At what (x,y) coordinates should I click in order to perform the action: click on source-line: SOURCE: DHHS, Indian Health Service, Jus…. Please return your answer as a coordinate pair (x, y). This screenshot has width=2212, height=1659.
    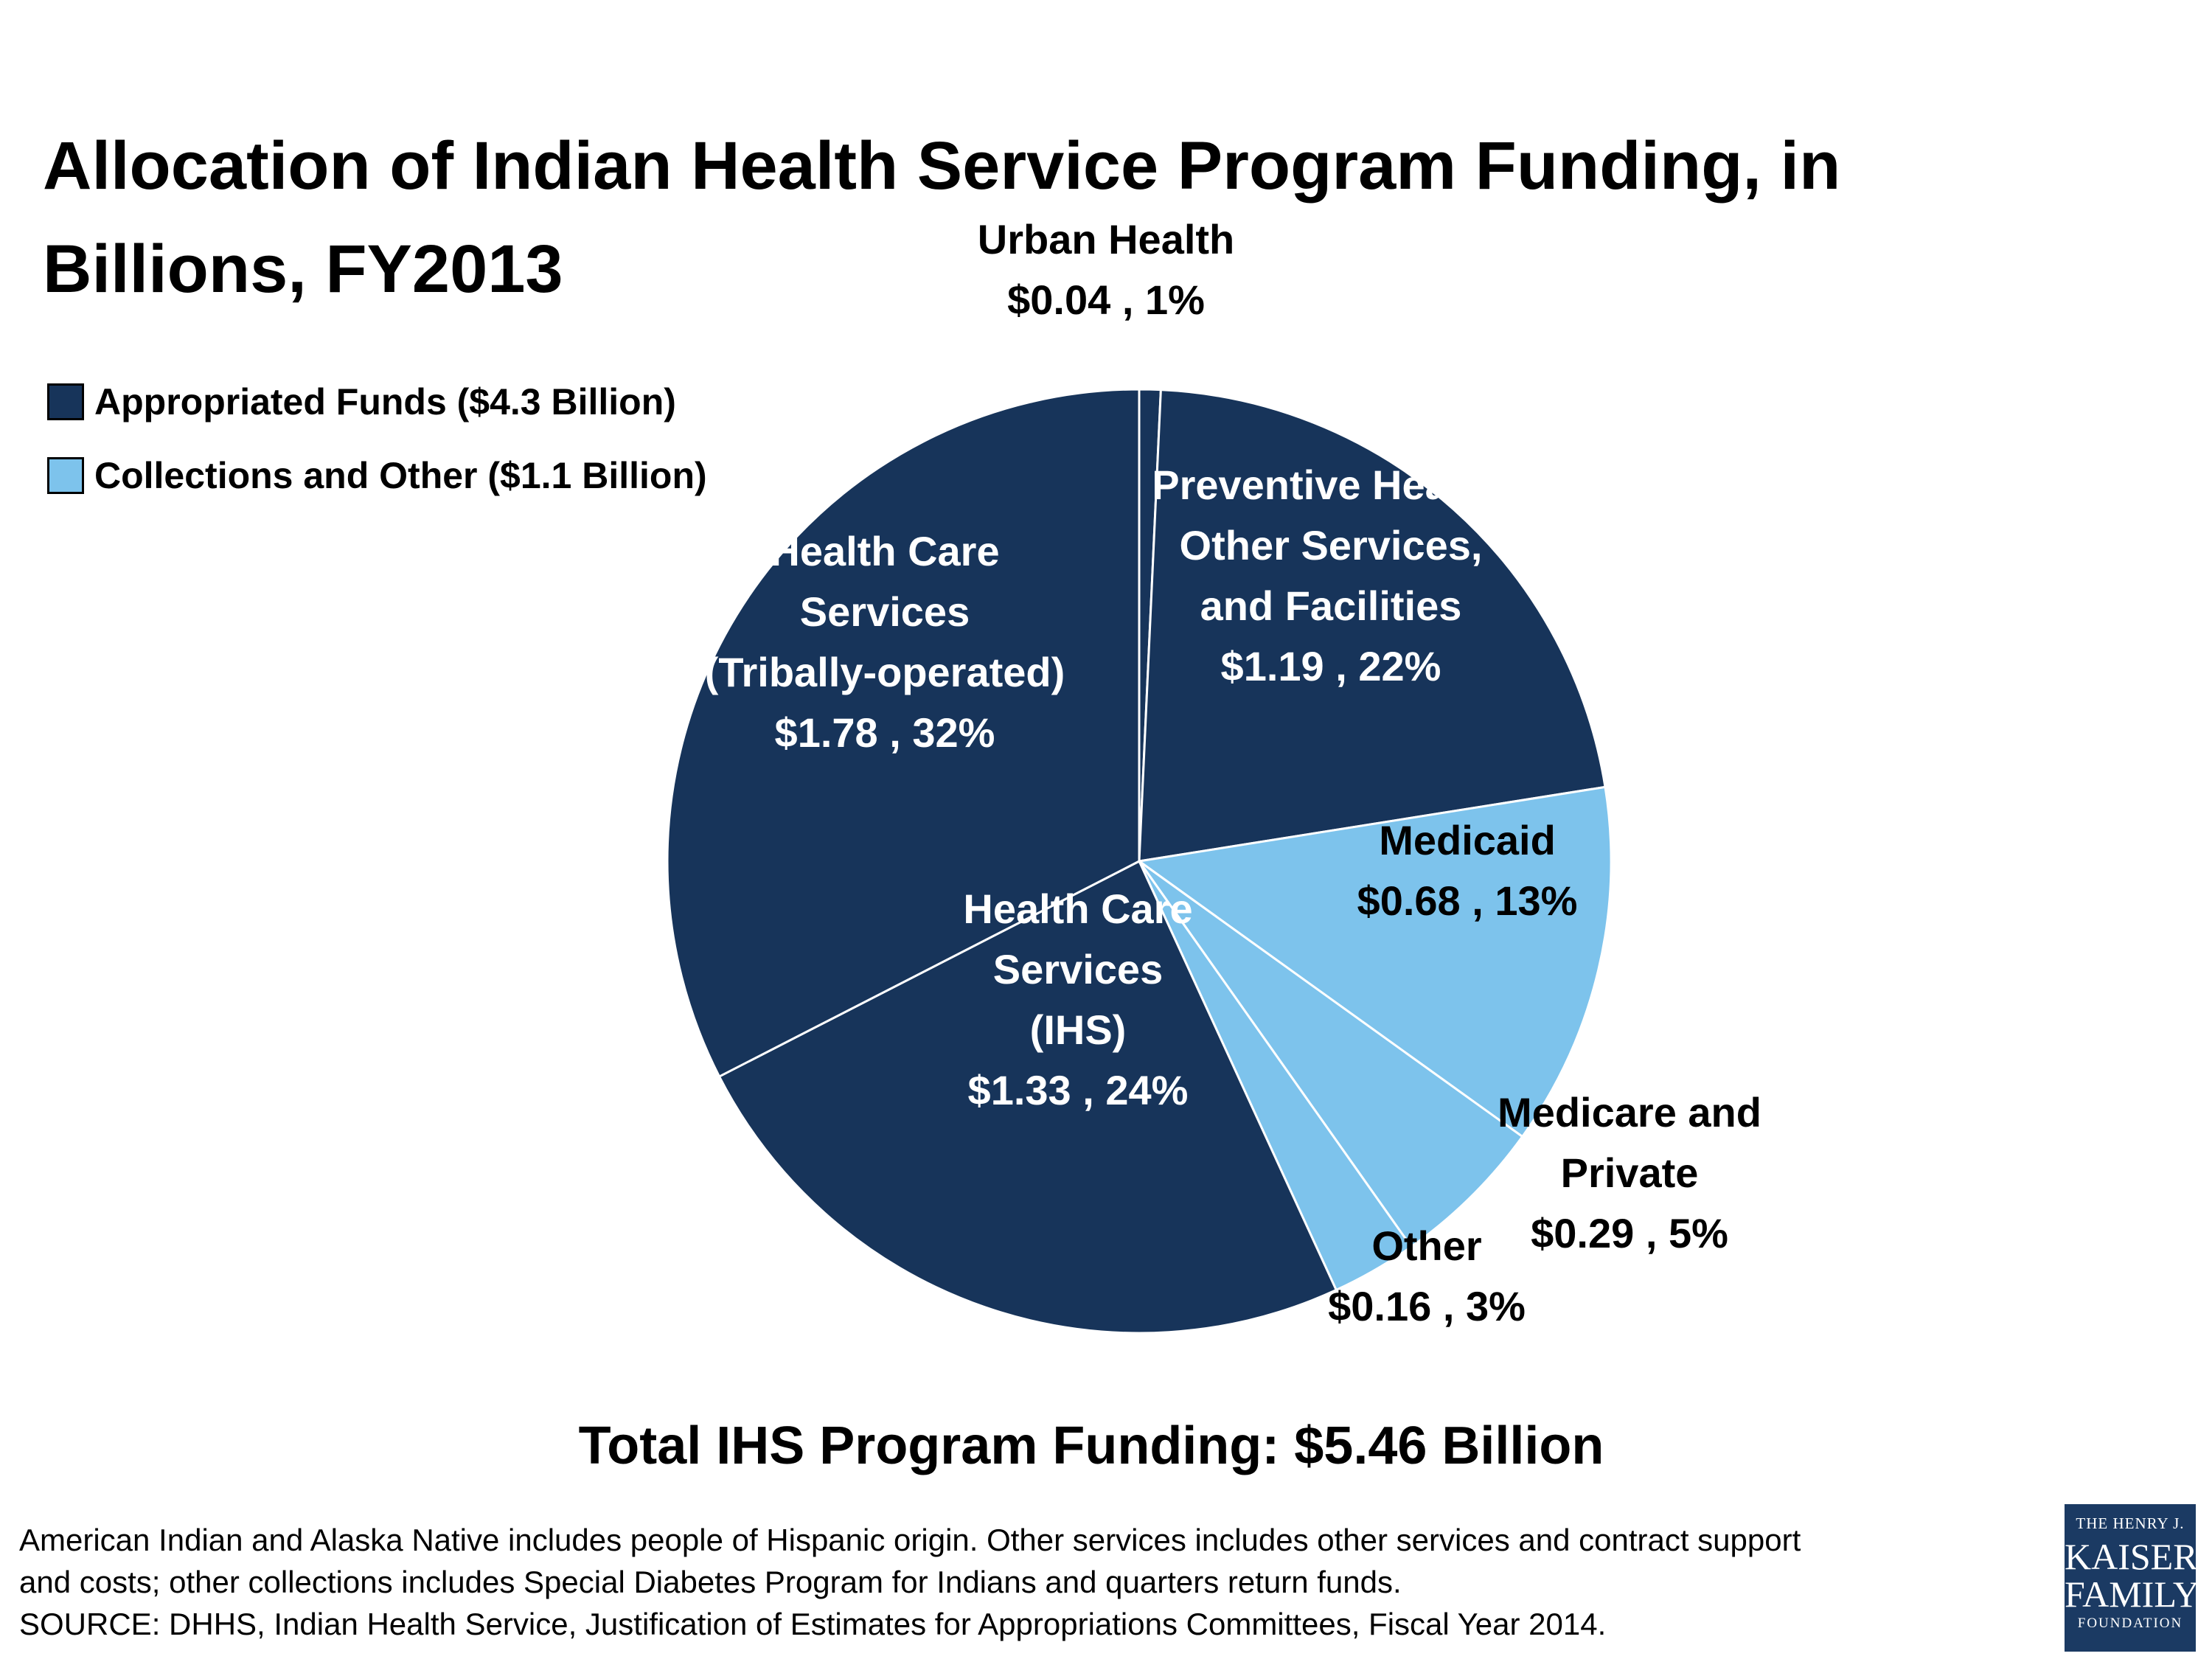
    Looking at the image, I should click on (813, 1624).